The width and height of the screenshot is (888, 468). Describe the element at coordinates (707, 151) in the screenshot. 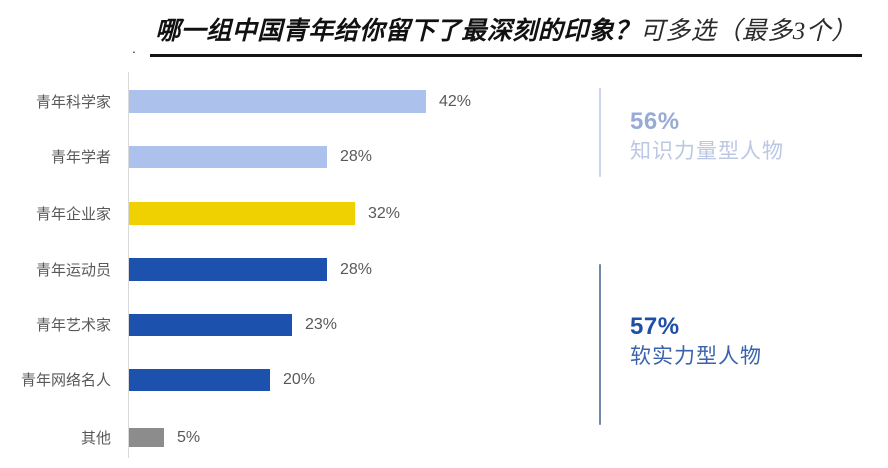

I see `knowledge-group-label: 知识力量型人物` at that location.